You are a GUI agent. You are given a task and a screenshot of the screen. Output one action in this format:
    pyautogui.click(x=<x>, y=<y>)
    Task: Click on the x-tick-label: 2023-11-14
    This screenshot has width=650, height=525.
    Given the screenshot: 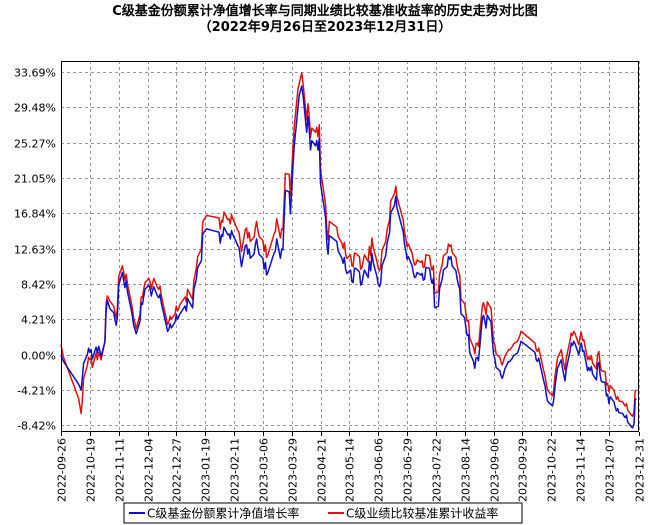 What is the action you would take?
    pyautogui.click(x=581, y=470)
    